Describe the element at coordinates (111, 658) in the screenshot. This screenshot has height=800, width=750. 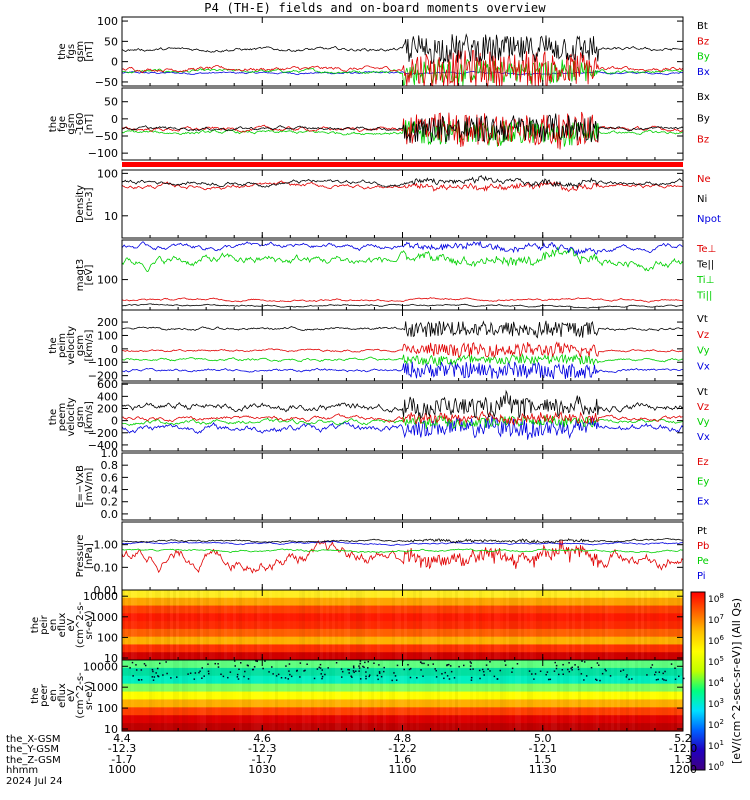
I see `y-tick-label: 10` at that location.